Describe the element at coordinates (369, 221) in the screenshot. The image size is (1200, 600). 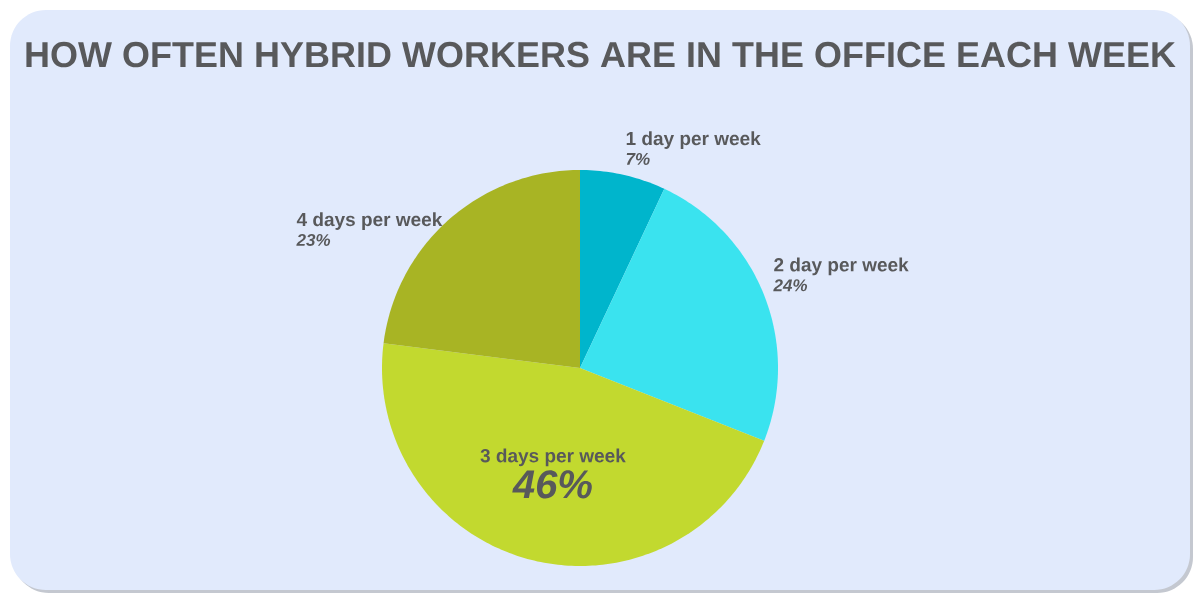
I see `slice-label: 4 days per week` at that location.